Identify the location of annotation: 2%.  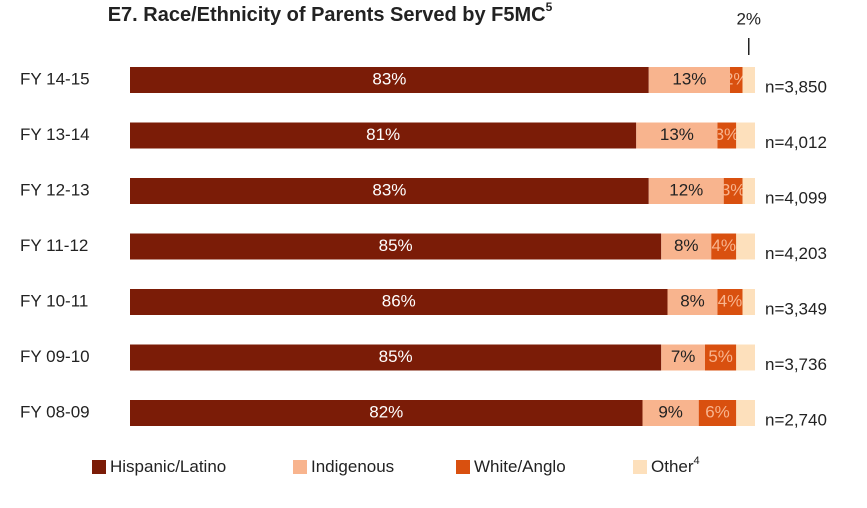
(748, 18).